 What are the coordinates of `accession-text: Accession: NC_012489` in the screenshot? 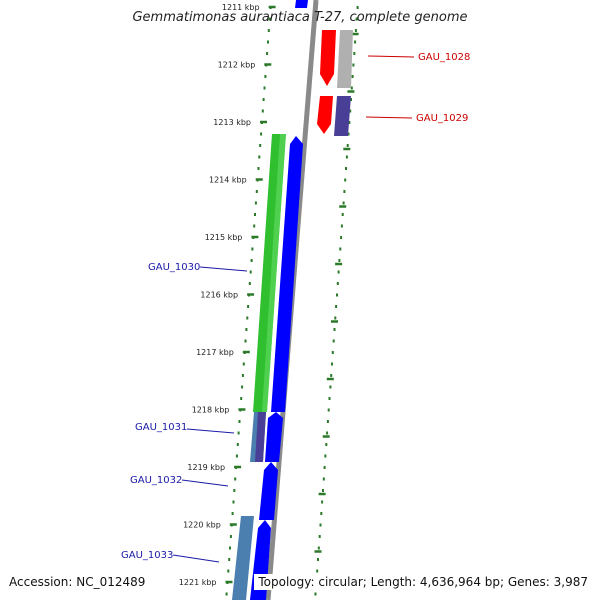 It's located at (77, 582).